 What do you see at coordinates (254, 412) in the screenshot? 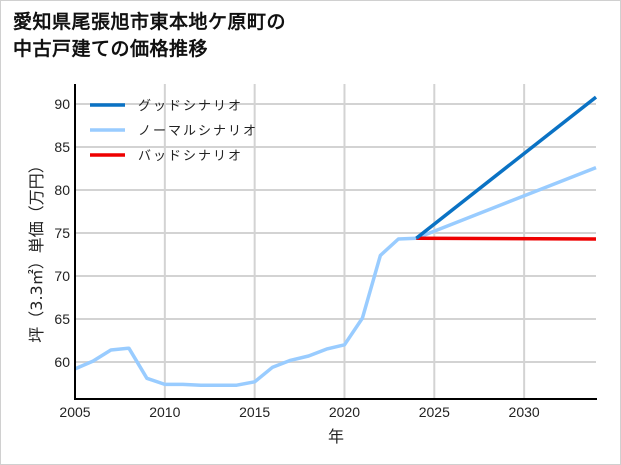
I see `x-tick-label: 2015` at bounding box center [254, 412].